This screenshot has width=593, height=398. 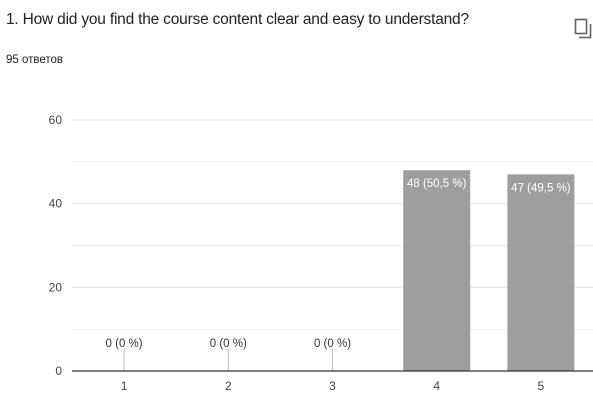 What do you see at coordinates (56, 287) in the screenshot?
I see `y-tick-label: 20` at bounding box center [56, 287].